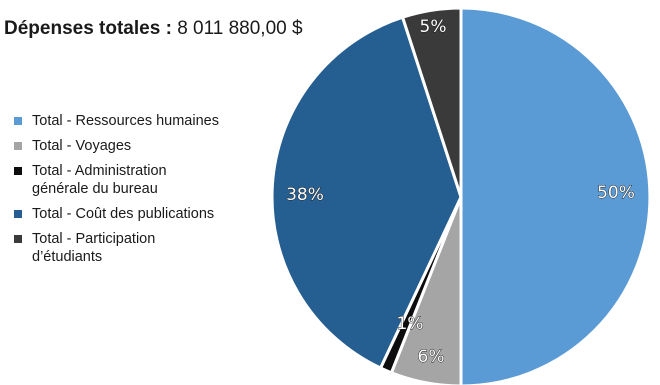  Describe the element at coordinates (431, 357) in the screenshot. I see `slice-percent-label: 6%` at that location.